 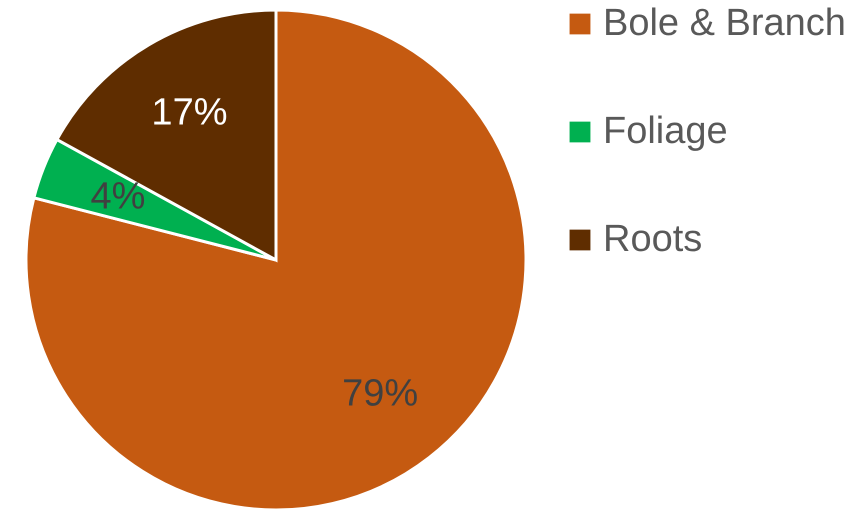 What do you see at coordinates (724, 23) in the screenshot?
I see `legend-label: Bole & Branch` at bounding box center [724, 23].